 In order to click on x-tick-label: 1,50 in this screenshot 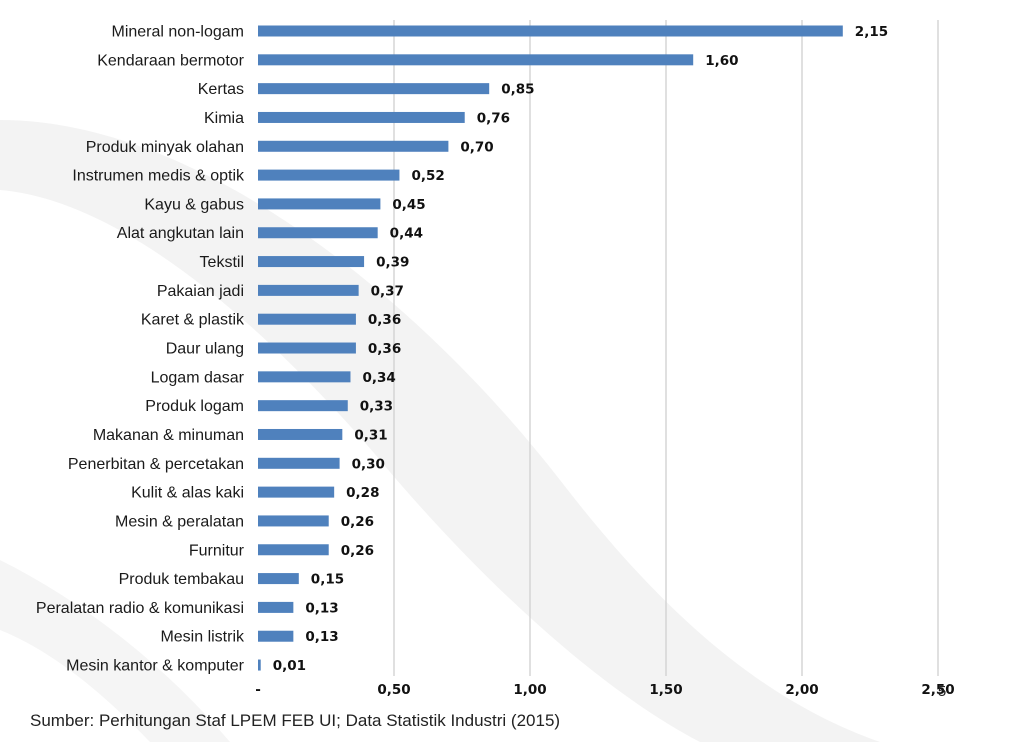, I will do `click(665, 690)`.